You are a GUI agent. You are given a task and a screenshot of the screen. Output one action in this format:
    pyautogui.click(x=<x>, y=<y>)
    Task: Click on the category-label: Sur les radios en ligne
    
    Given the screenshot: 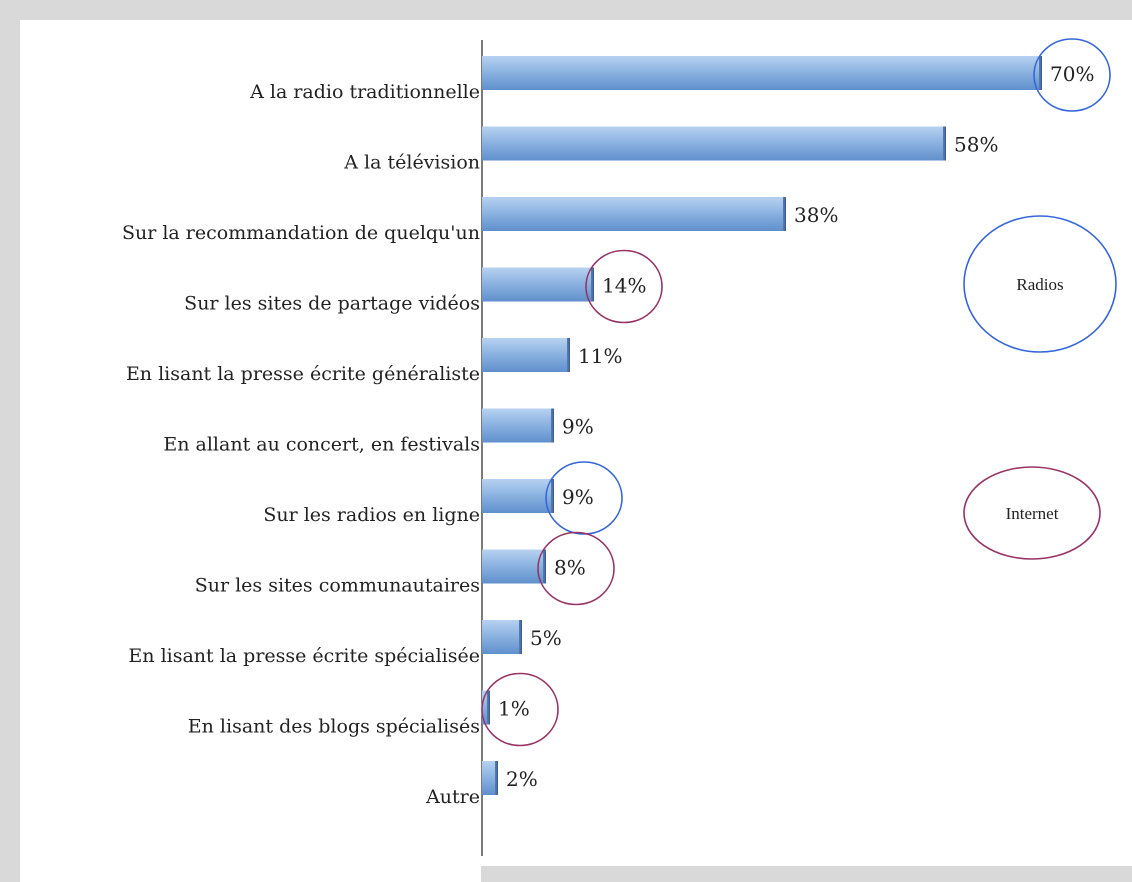 What is the action you would take?
    pyautogui.click(x=371, y=515)
    